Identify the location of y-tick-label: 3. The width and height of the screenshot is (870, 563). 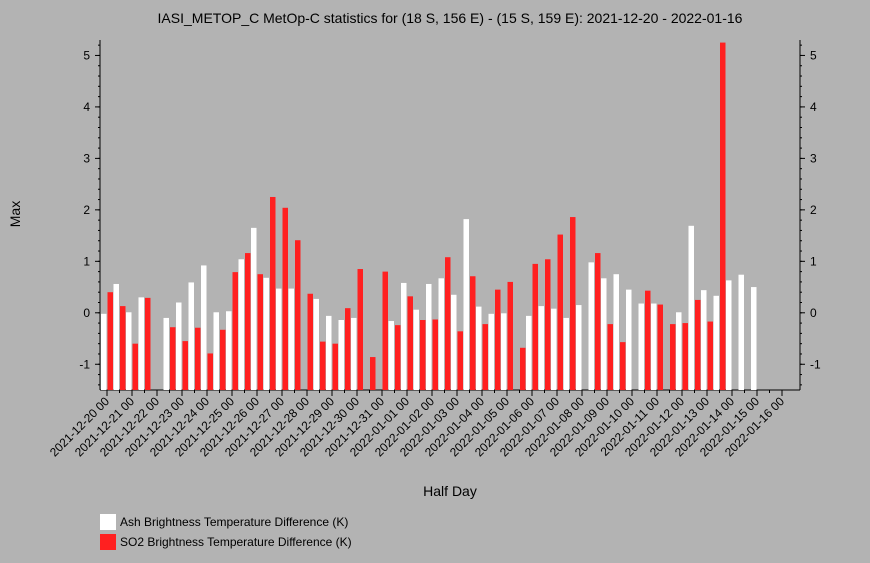
(86, 158).